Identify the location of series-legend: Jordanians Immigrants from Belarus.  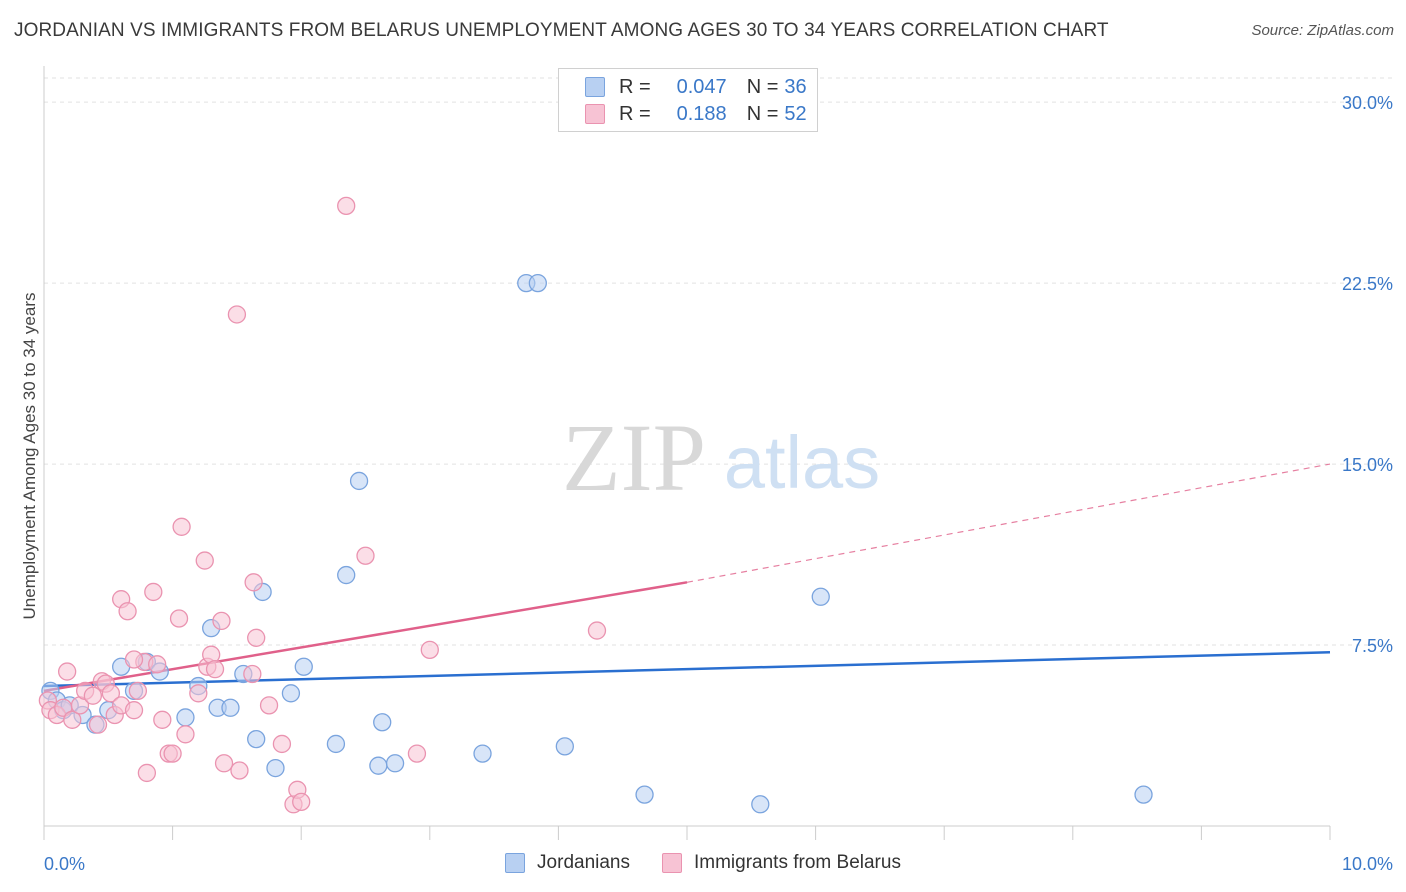
(703, 863).